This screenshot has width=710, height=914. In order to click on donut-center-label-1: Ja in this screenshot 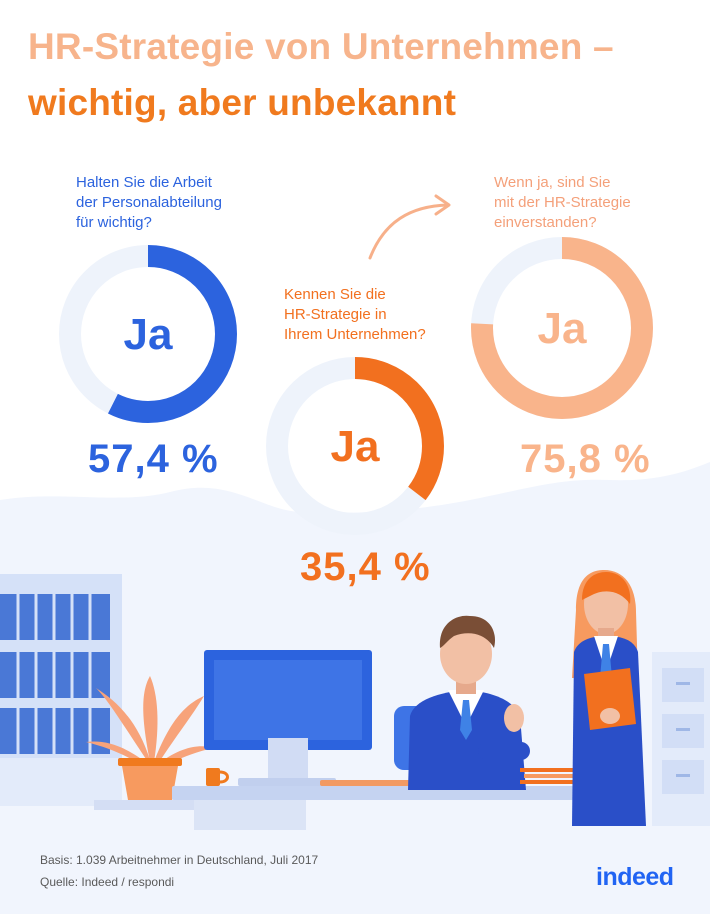, I will do `click(148, 334)`.